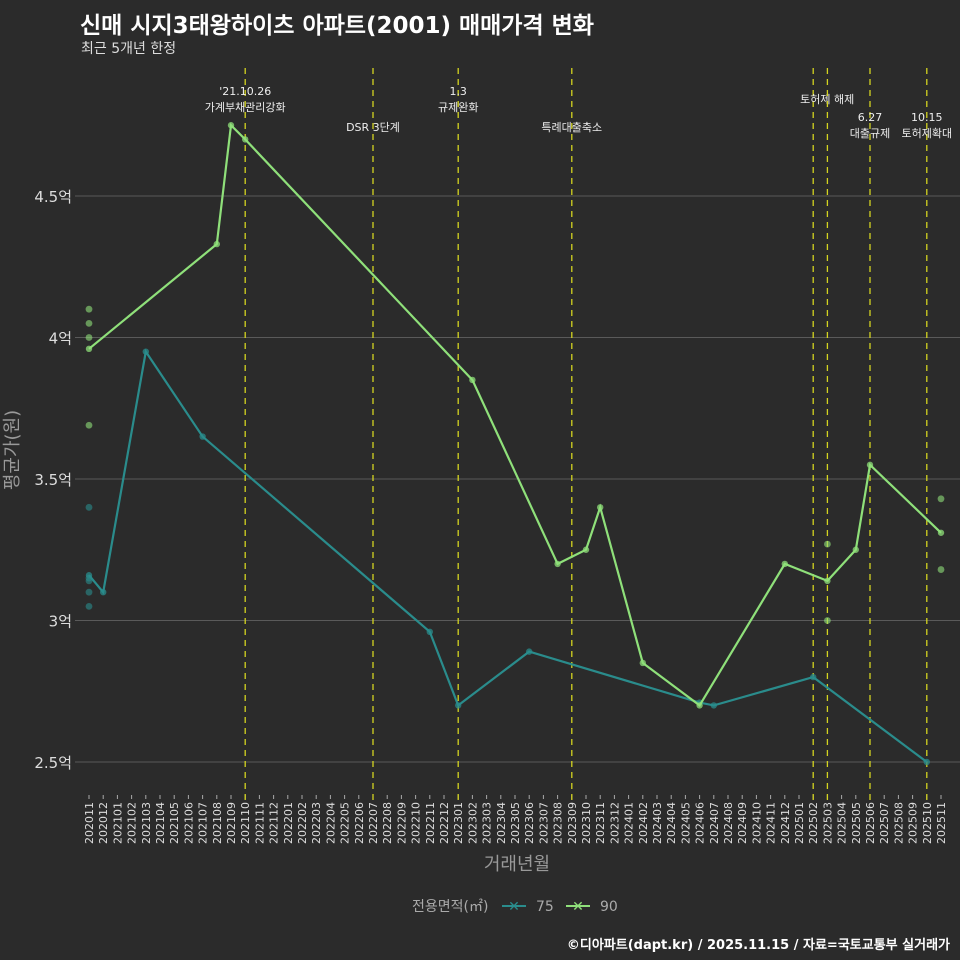  What do you see at coordinates (472, 823) in the screenshot?
I see `x-tick-label: 202302` at bounding box center [472, 823].